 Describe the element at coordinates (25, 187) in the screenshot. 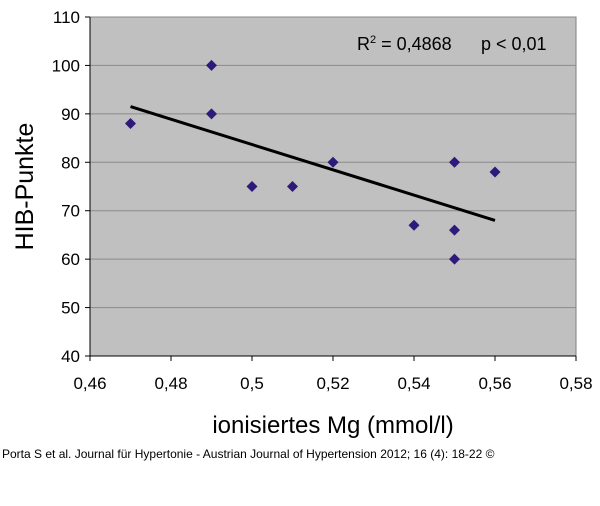

I see `y-axis-label: HIB-Punkte` at that location.